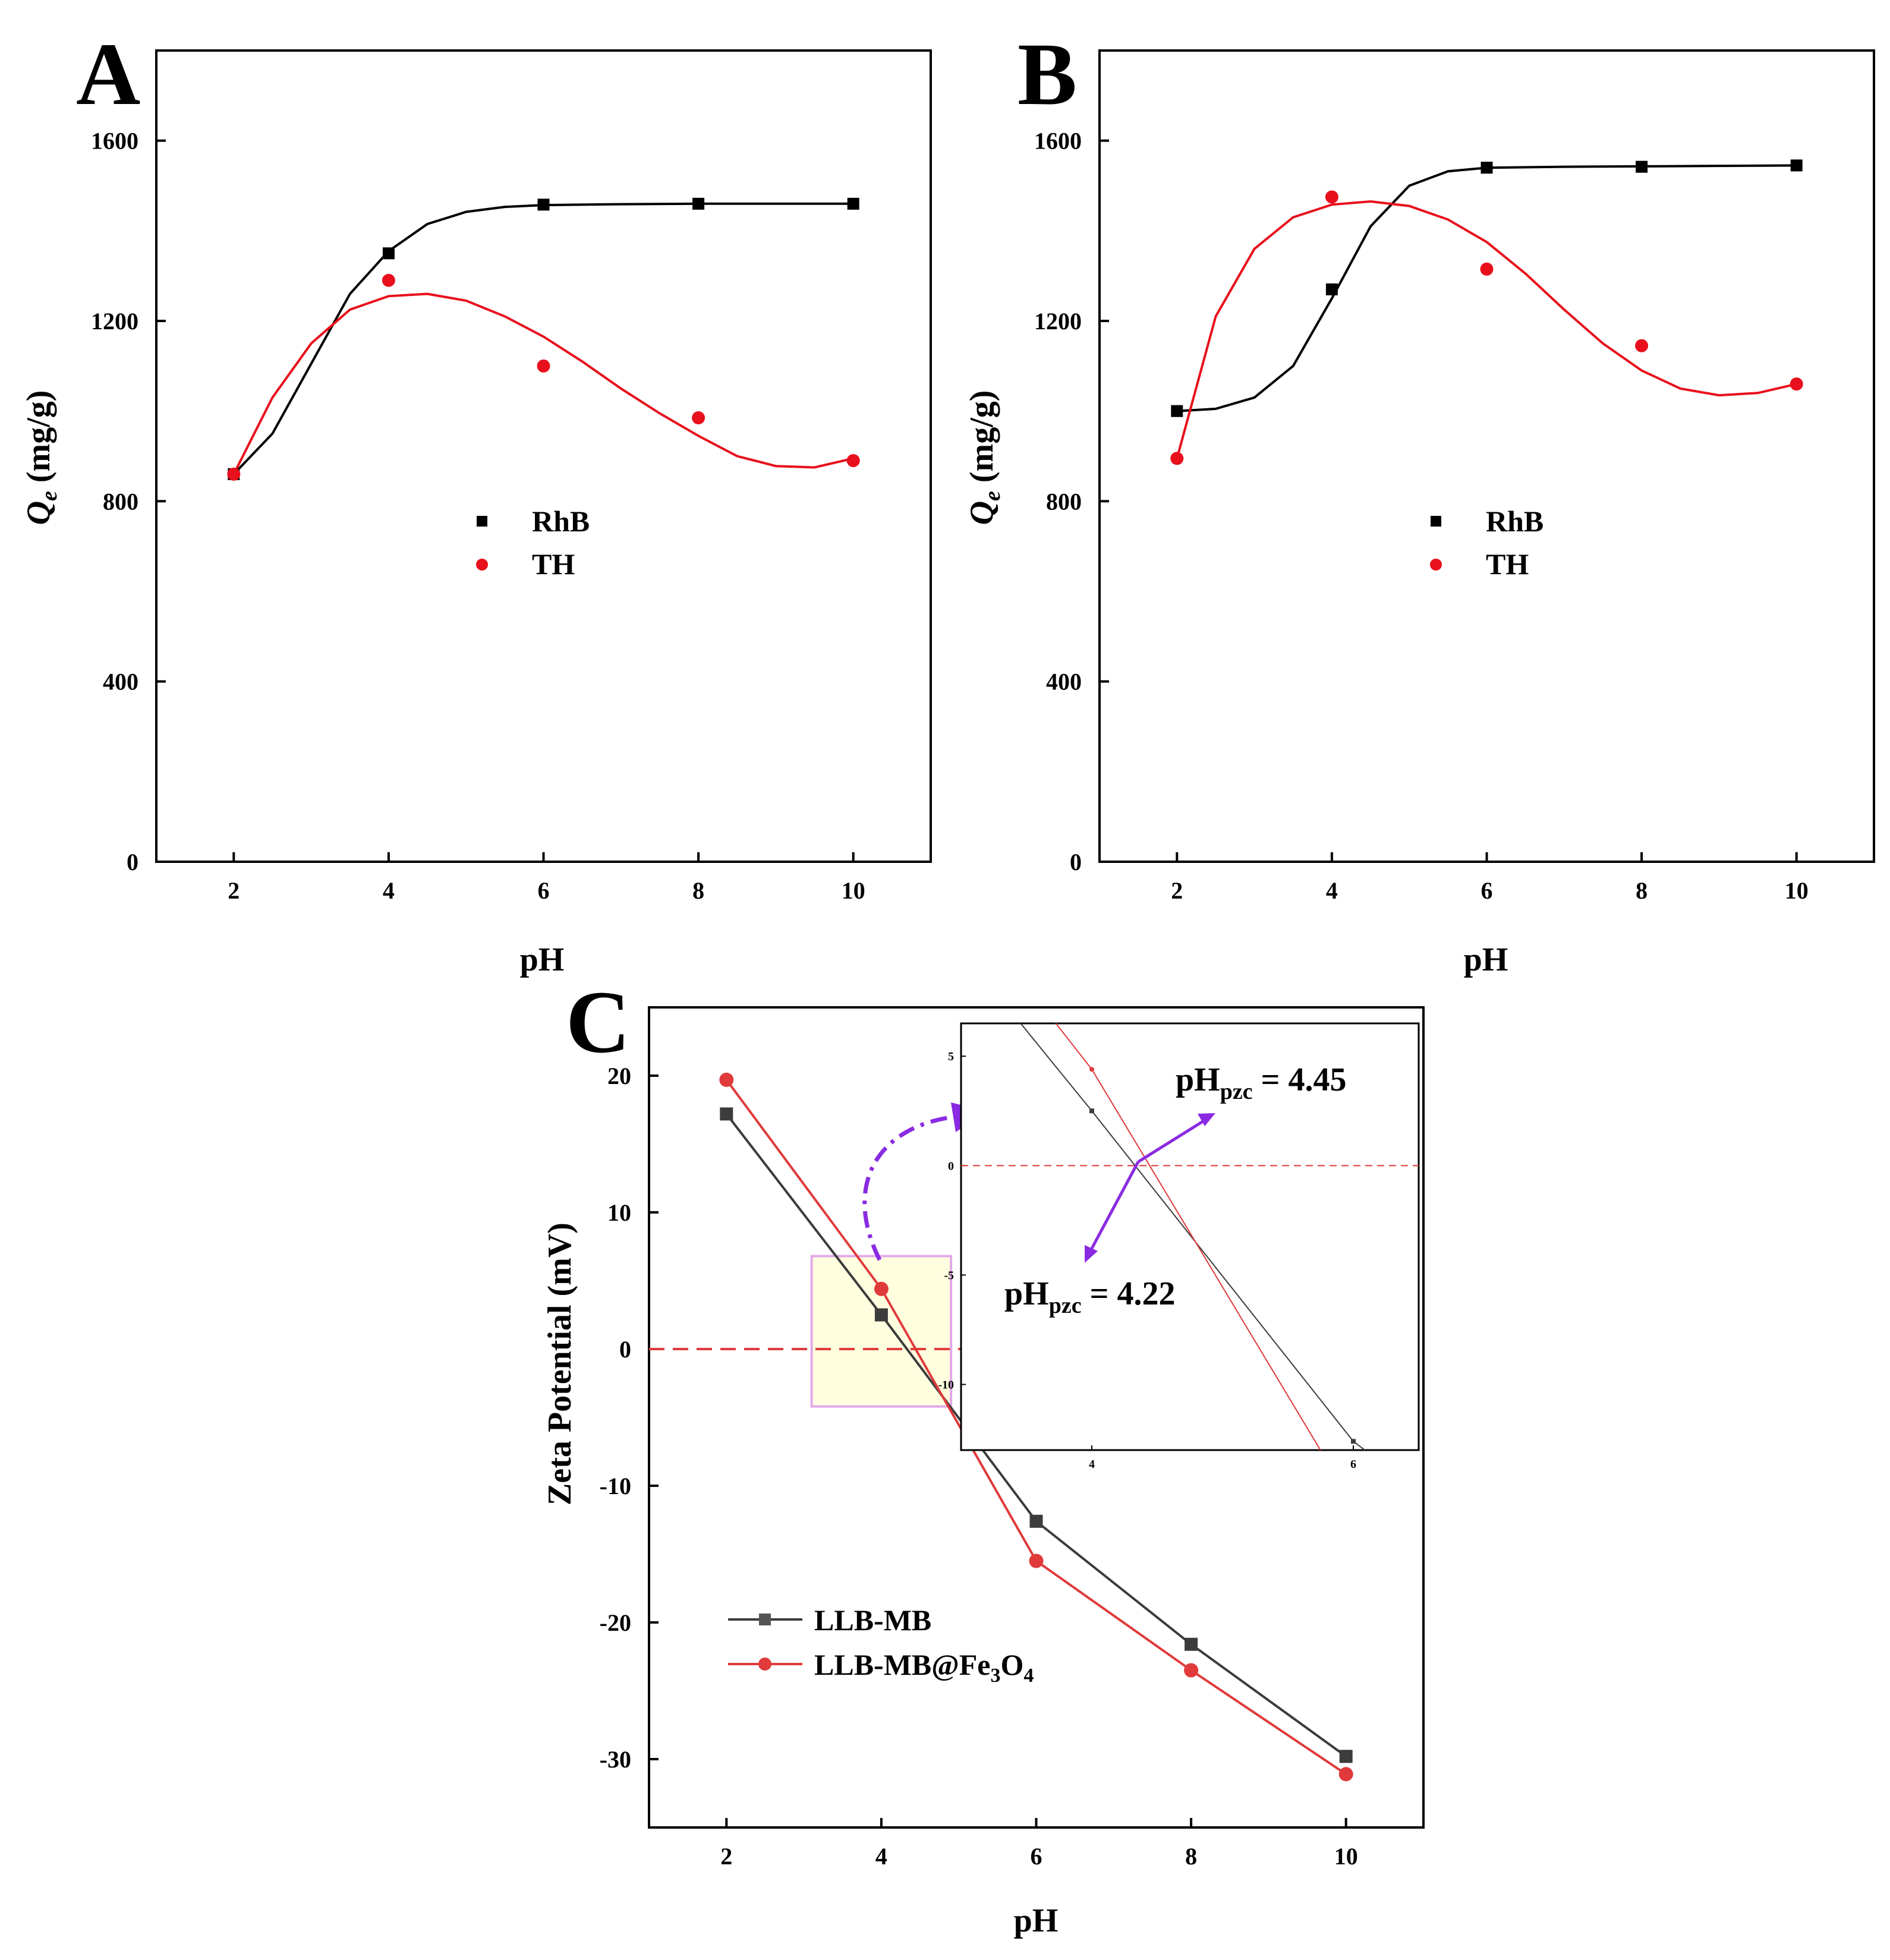  What do you see at coordinates (1058, 322) in the screenshot?
I see `panel-b-y-tick-label: 1200` at bounding box center [1058, 322].